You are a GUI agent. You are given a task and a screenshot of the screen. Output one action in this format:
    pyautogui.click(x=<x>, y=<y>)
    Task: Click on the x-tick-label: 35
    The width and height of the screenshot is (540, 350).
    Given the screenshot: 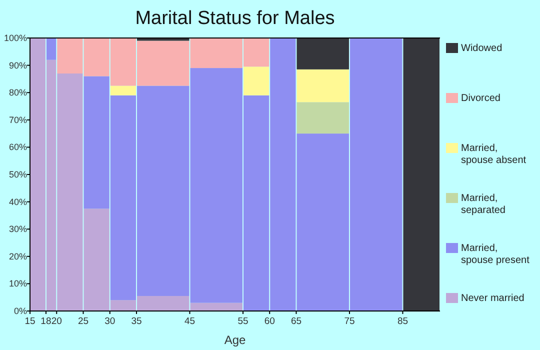 What is the action you would take?
    pyautogui.click(x=136, y=321)
    